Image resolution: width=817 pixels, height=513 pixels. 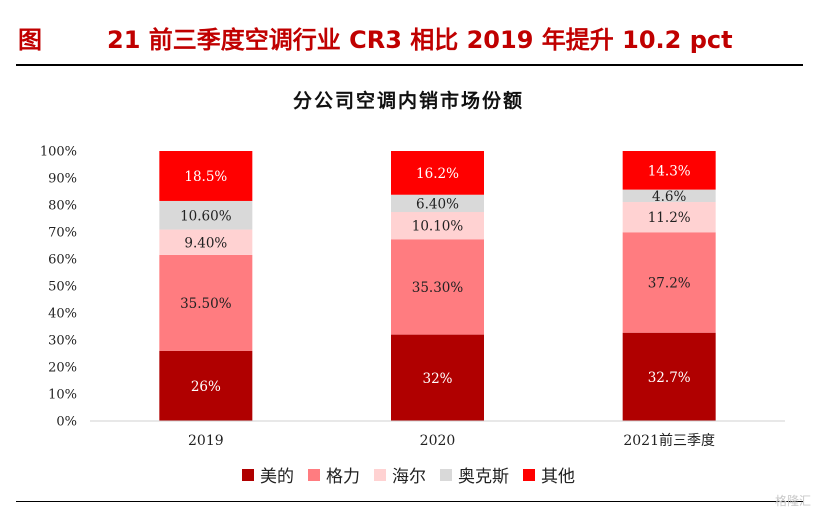 I want to click on x-tick-label: 2020, so click(x=438, y=441).